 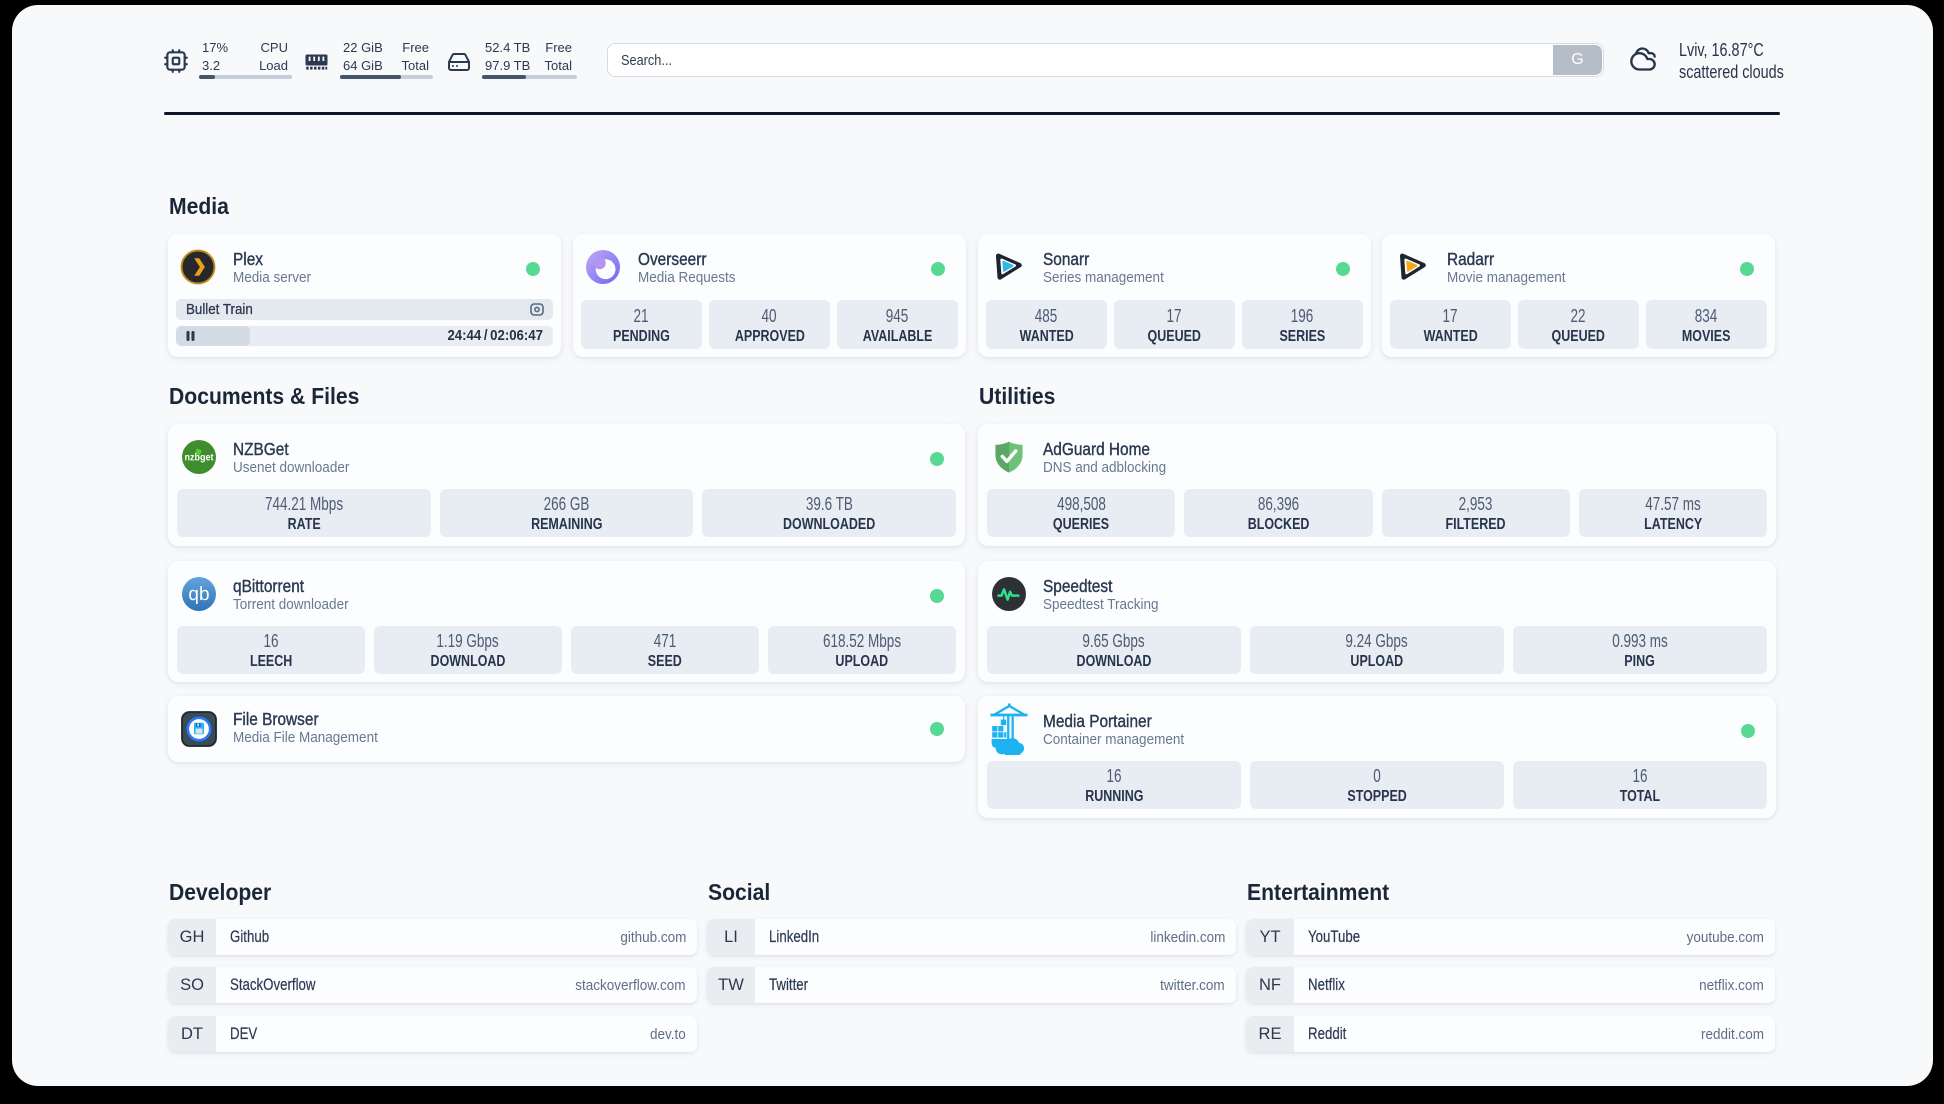 What do you see at coordinates (198, 594) in the screenshot?
I see `svg-text: qb` at bounding box center [198, 594].